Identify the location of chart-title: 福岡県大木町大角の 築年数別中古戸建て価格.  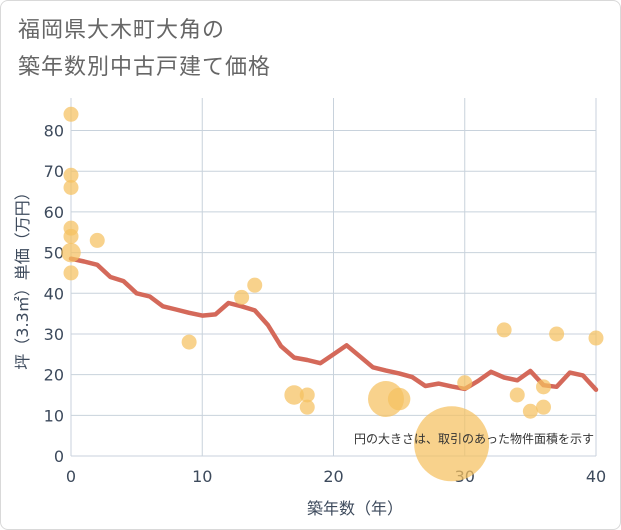
(144, 49).